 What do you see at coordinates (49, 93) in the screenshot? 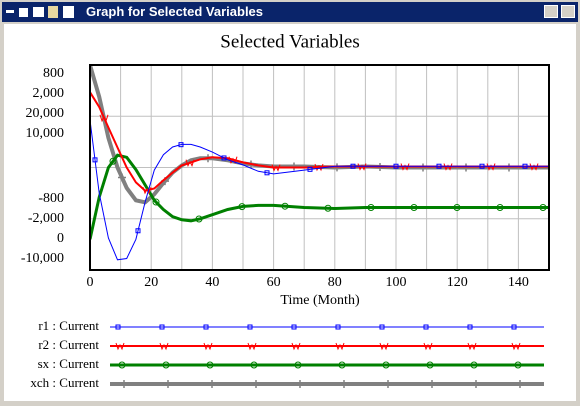
I see `y-tick-label: 2,000` at bounding box center [49, 93].